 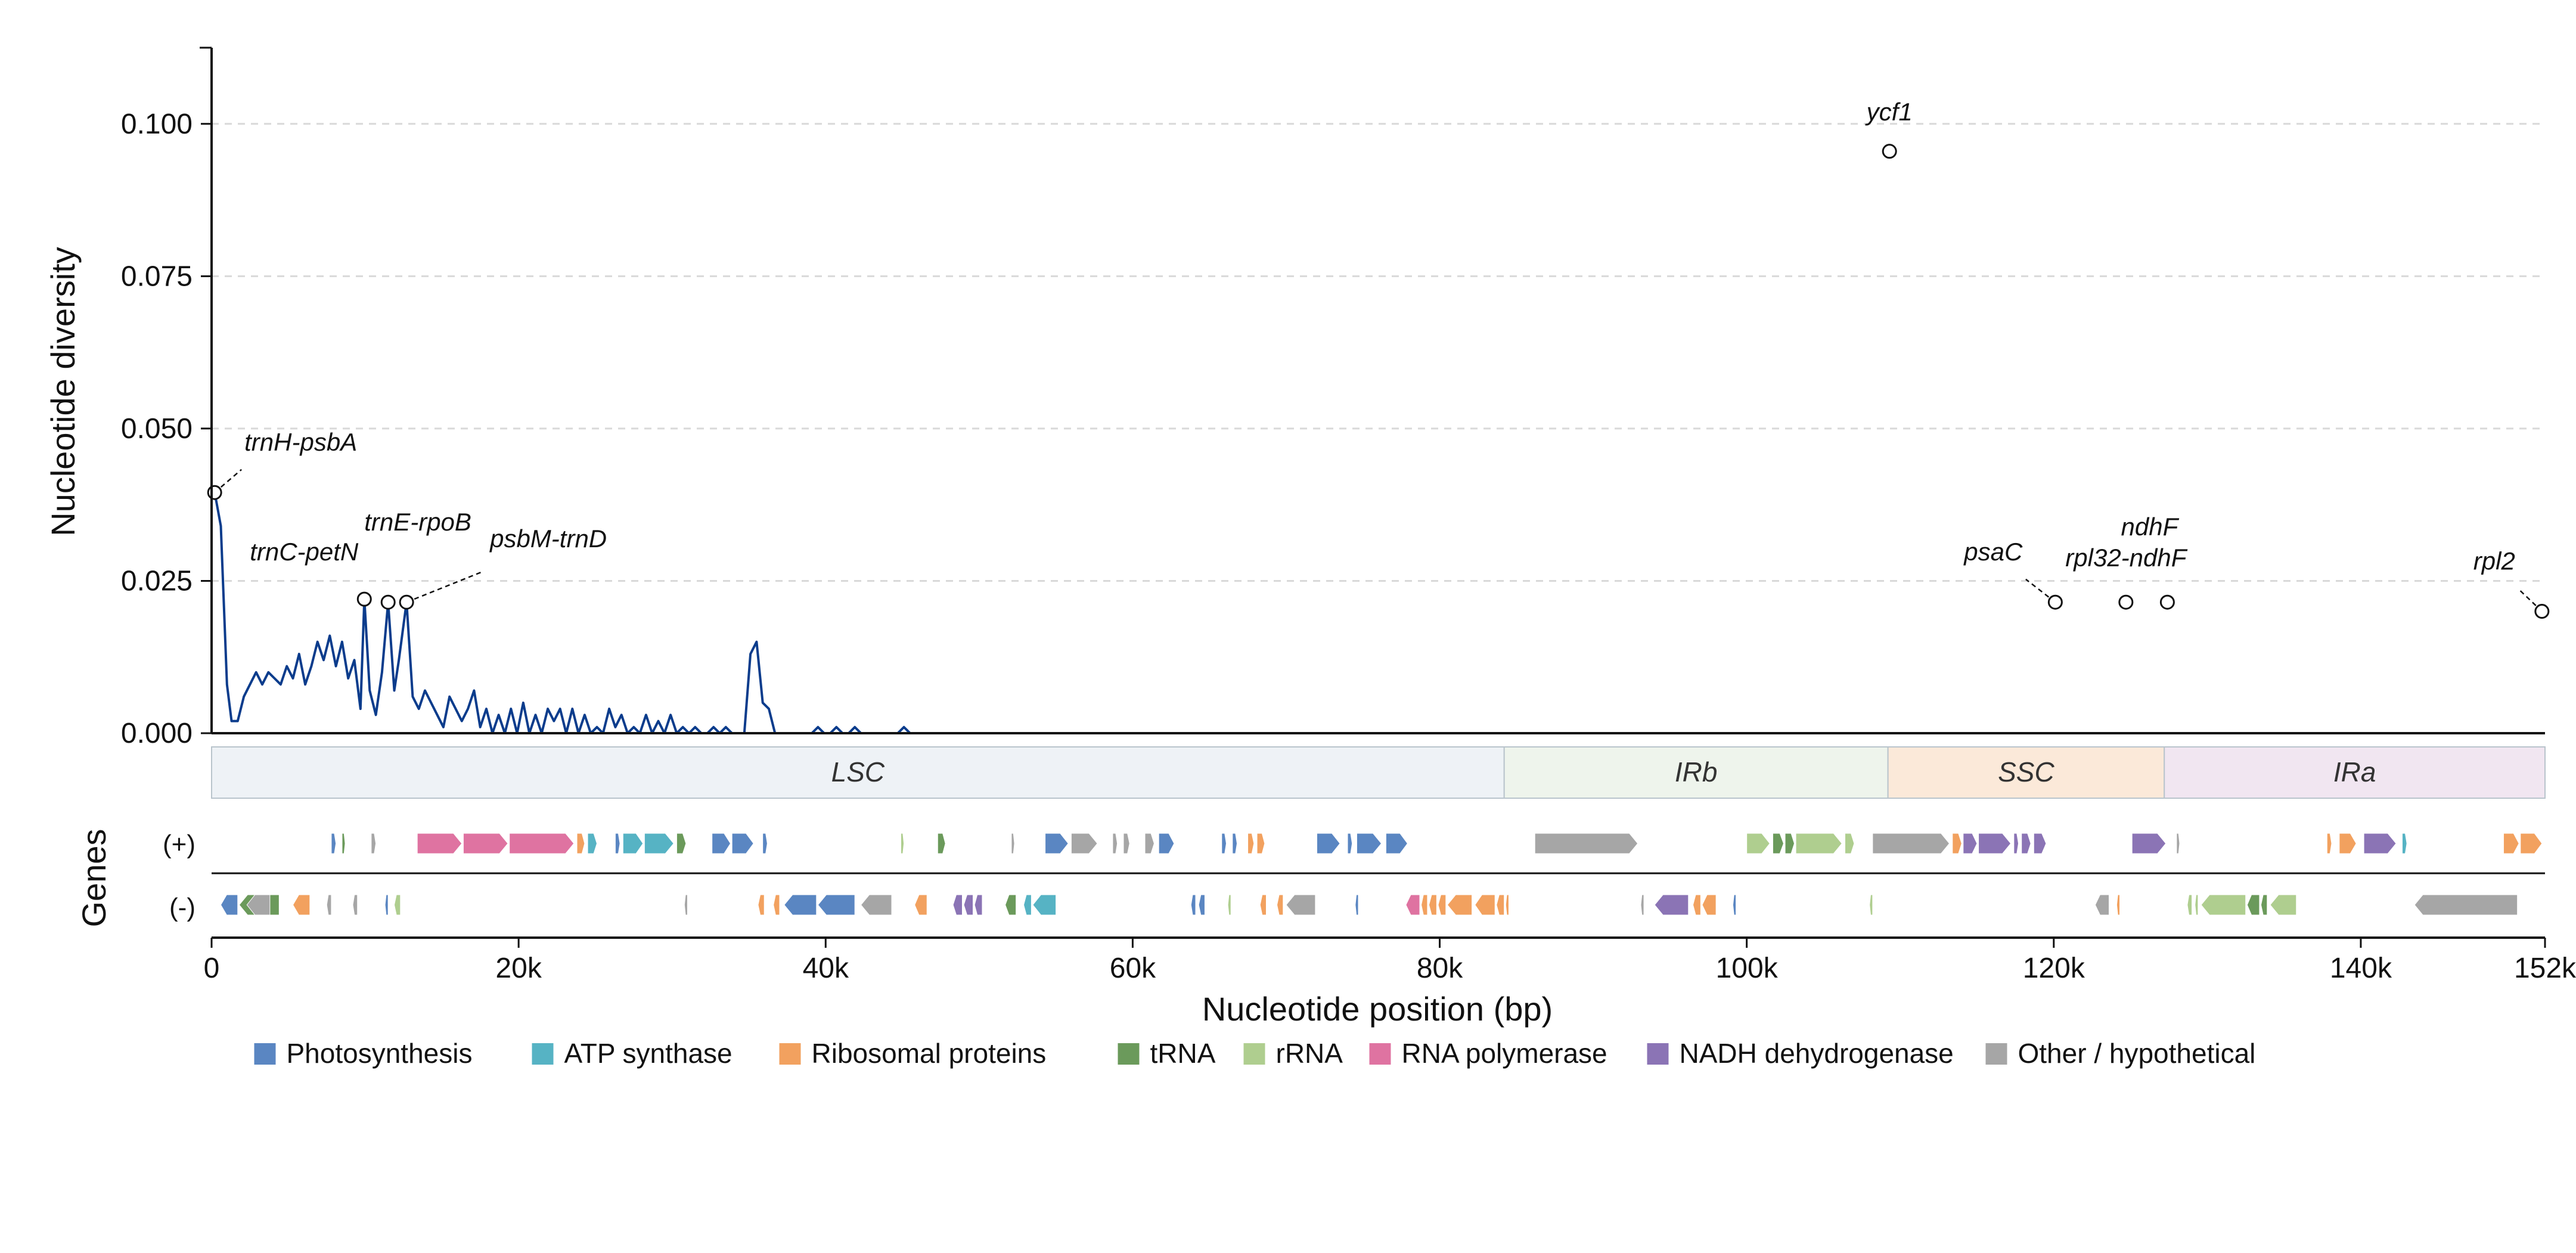 I want to click on x-tick-label: 100k, so click(x=1748, y=968).